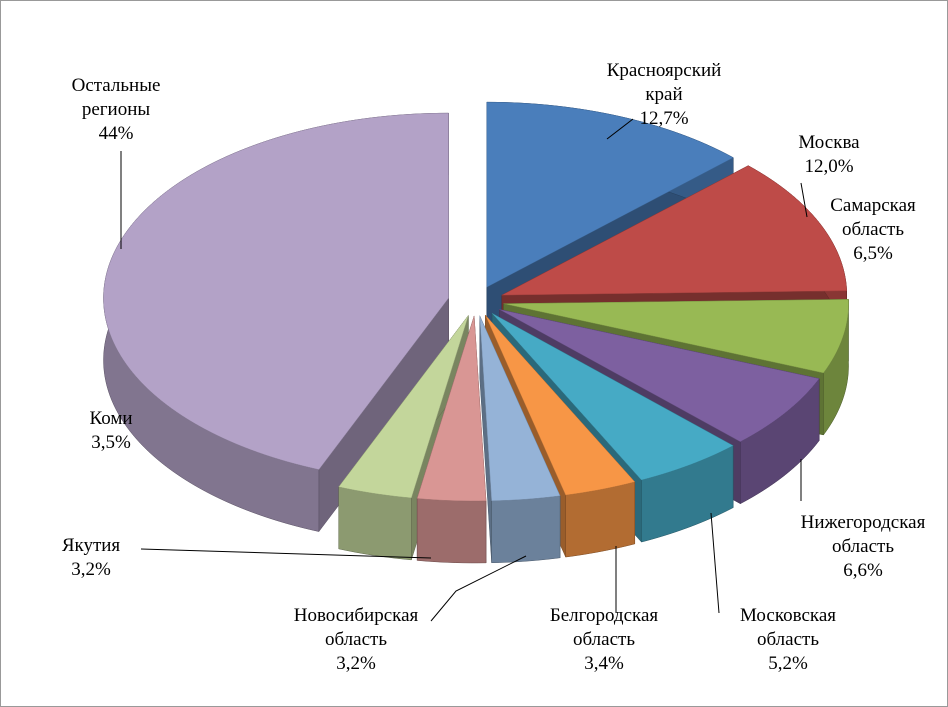  I want to click on slice-label: Якутия 3,2%, so click(91, 558).